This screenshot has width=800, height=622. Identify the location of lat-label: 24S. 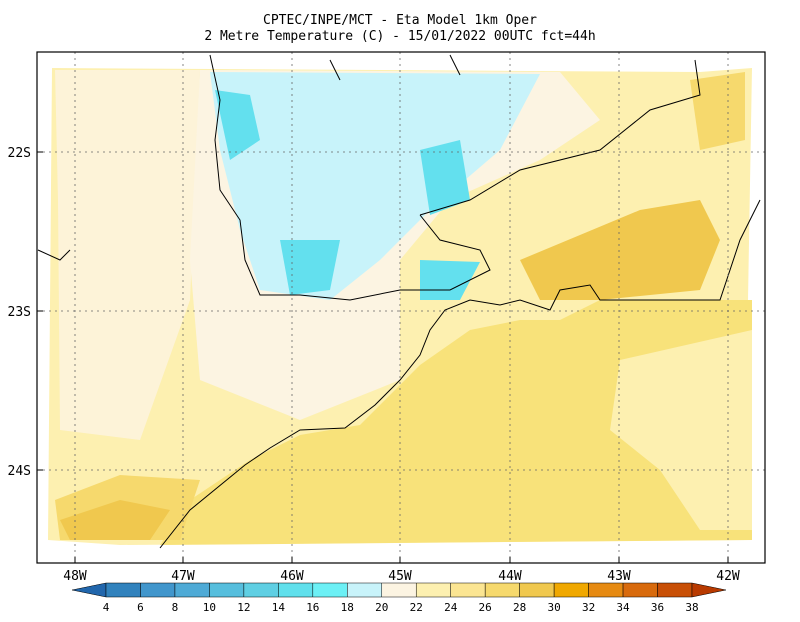
(19, 471).